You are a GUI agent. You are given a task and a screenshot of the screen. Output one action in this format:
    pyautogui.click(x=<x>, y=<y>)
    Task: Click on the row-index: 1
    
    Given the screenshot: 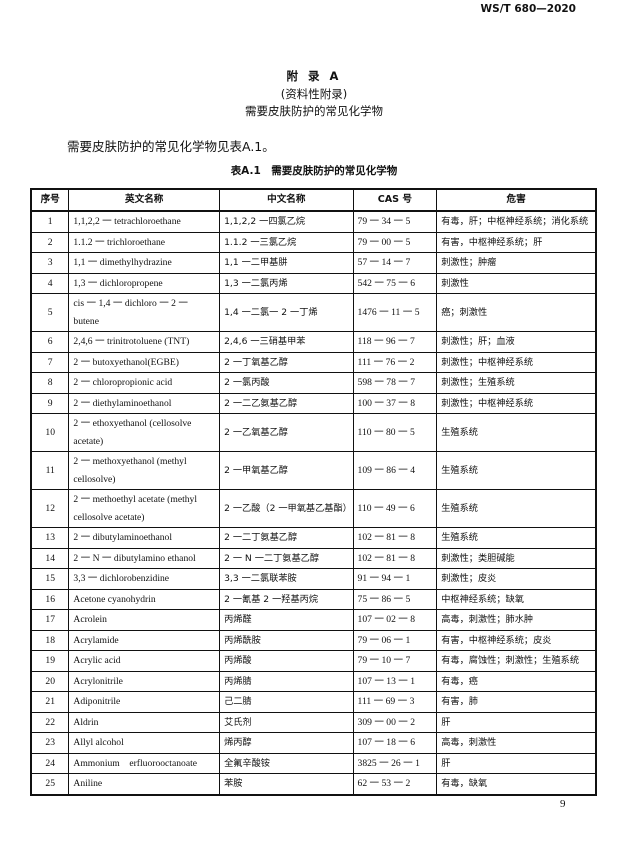 What is the action you would take?
    pyautogui.click(x=50, y=221)
    